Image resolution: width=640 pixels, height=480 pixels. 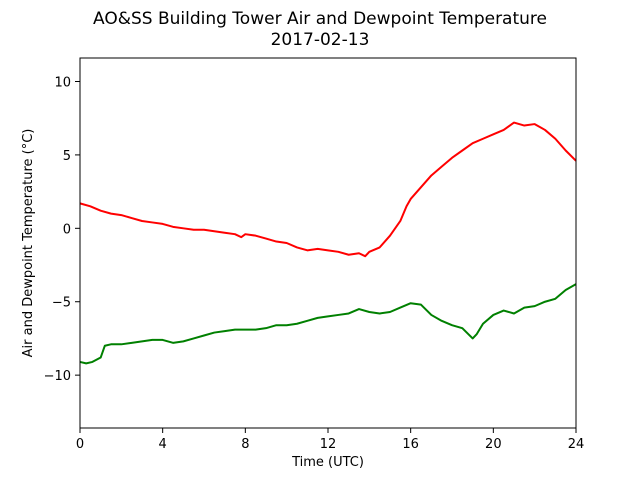 I want to click on chart-subtitle: 2017-02-13, so click(x=320, y=40).